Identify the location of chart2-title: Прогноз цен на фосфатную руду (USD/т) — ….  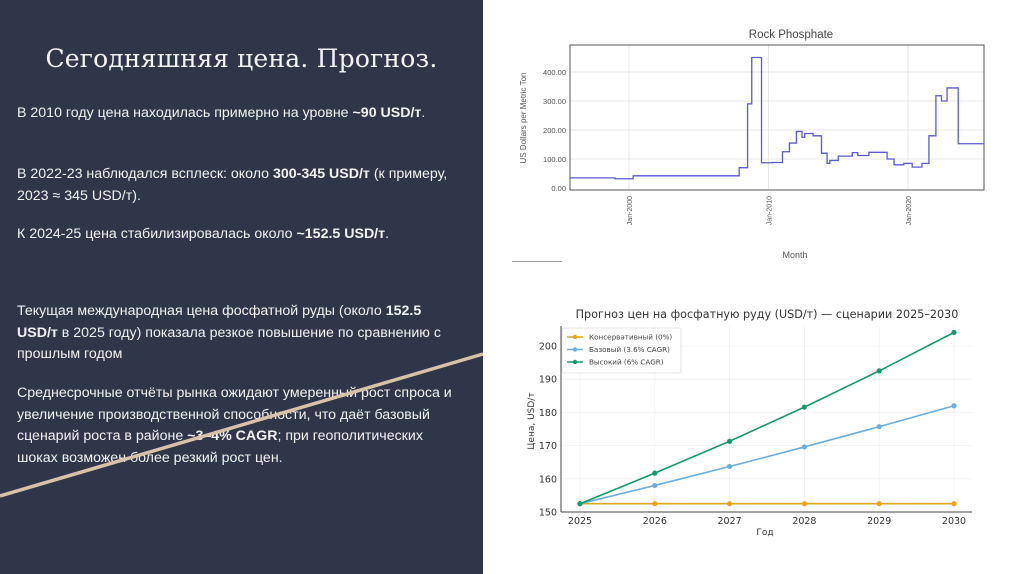
(767, 314).